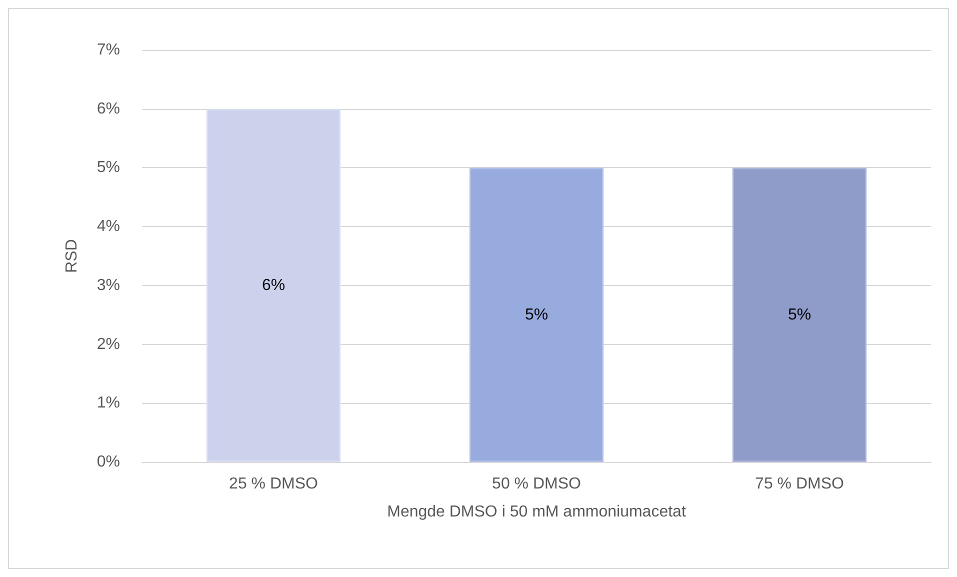  I want to click on y-axis-title: RSD, so click(72, 256).